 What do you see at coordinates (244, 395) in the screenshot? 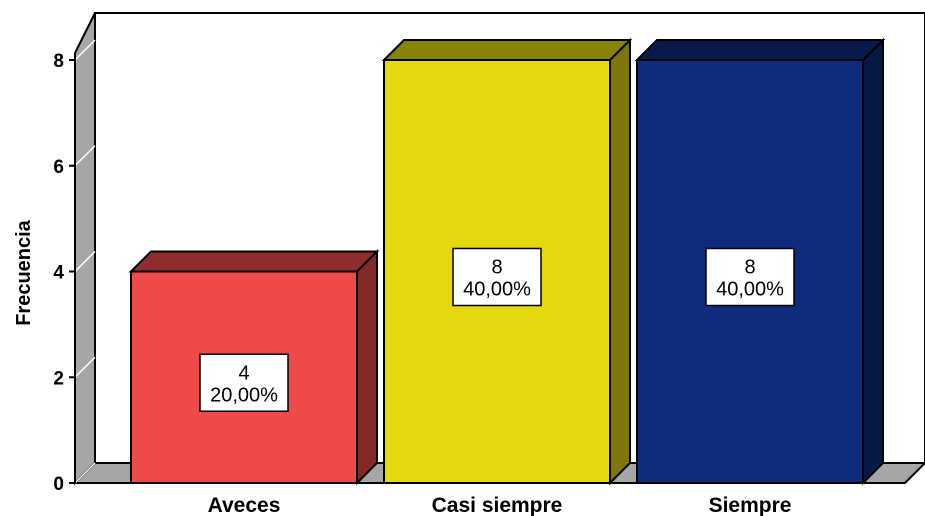
I see `data-label-percent-1: 20,00%` at bounding box center [244, 395].